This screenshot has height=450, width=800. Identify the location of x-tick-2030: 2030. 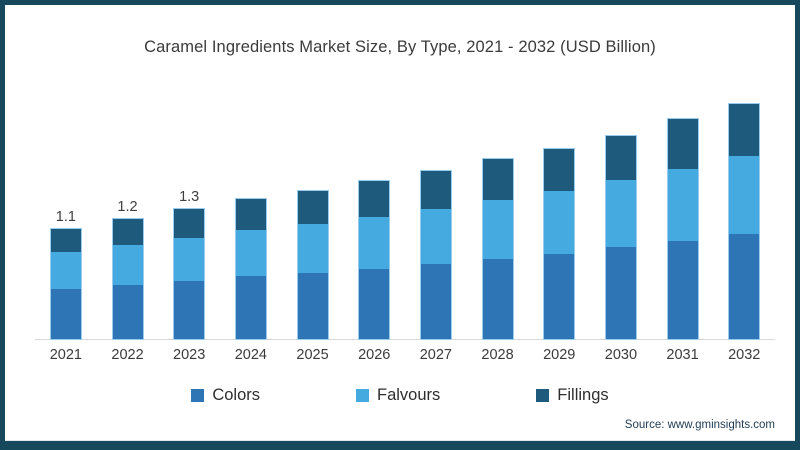
(621, 355).